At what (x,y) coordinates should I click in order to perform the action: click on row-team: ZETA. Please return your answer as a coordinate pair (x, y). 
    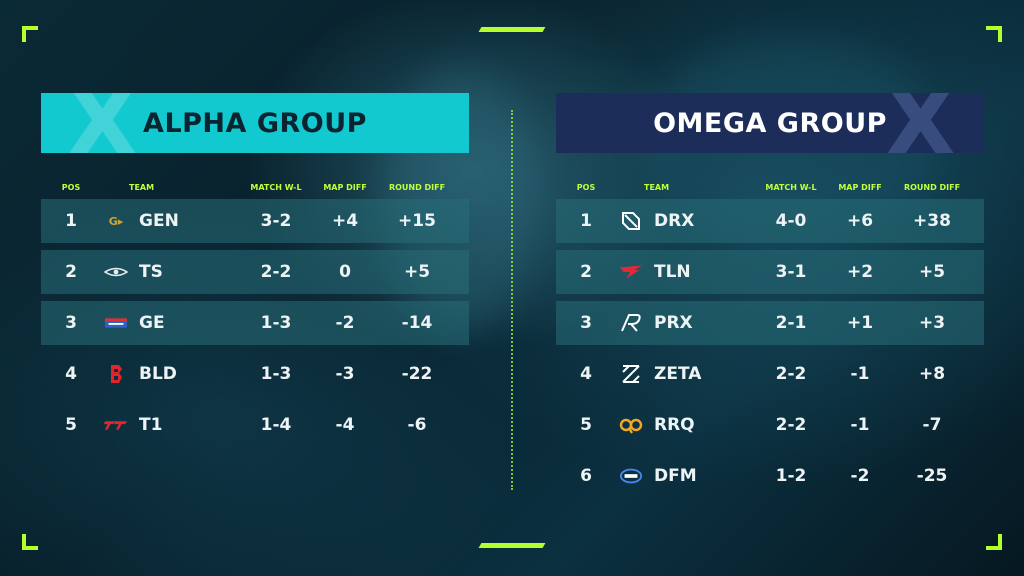
    Looking at the image, I should click on (678, 374).